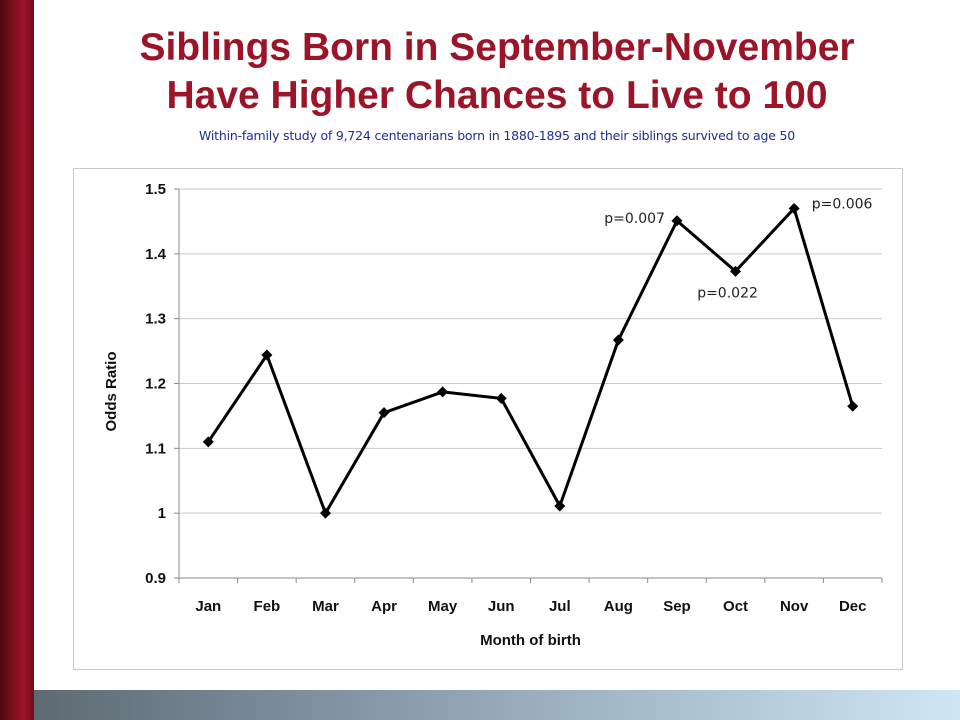 This screenshot has height=720, width=960. I want to click on slide-side-bar, so click(17, 360).